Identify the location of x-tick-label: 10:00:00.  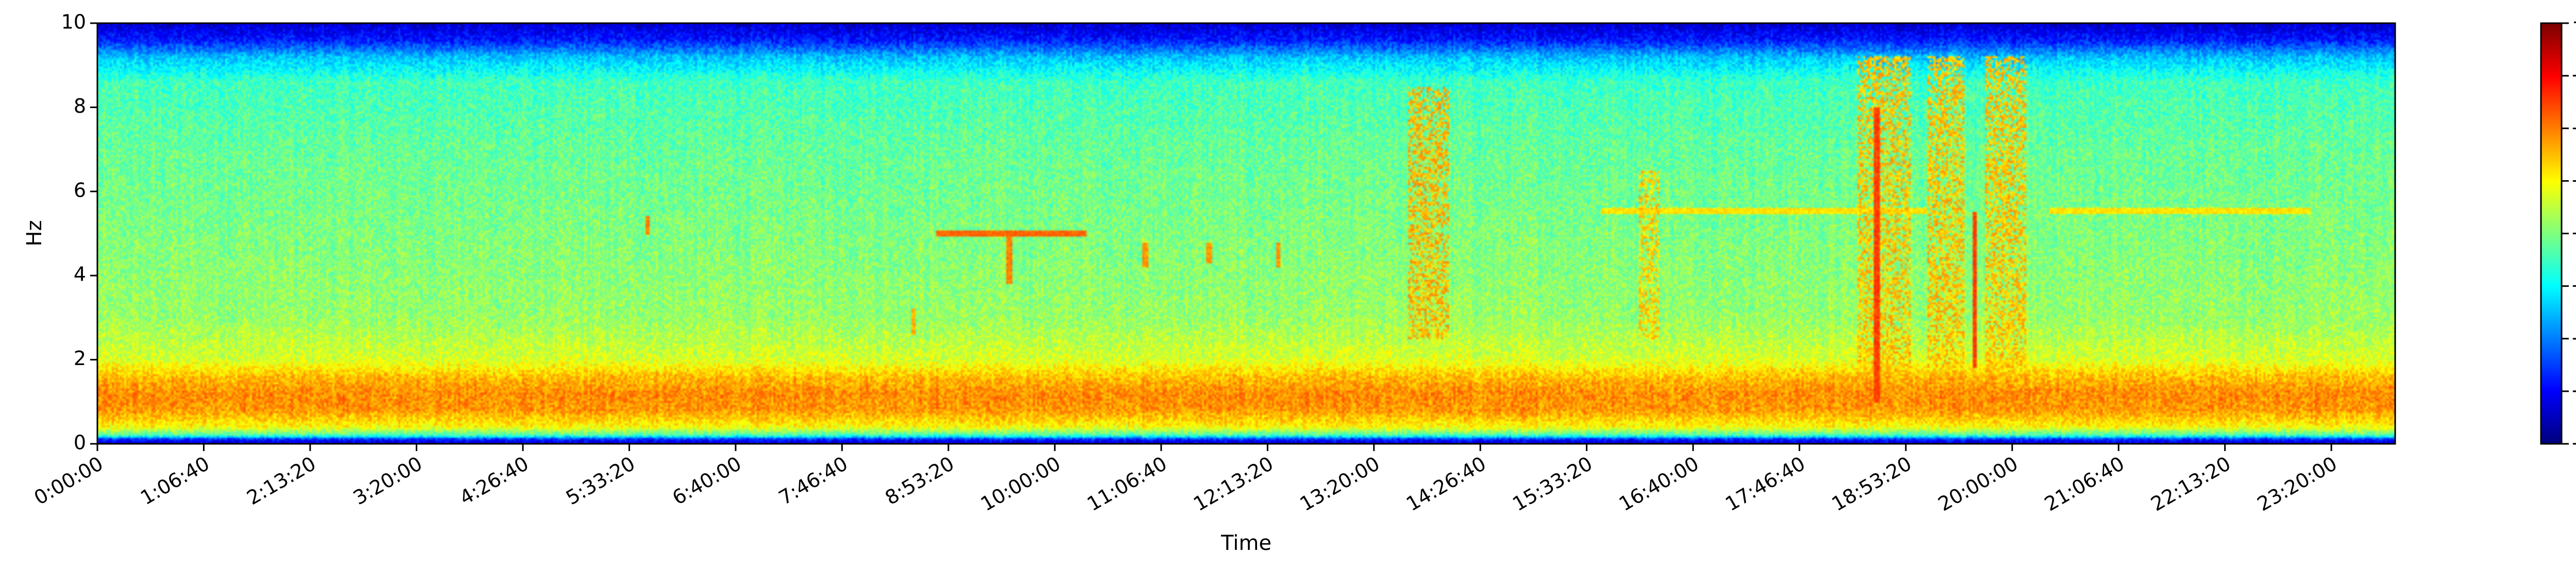
(1020, 483).